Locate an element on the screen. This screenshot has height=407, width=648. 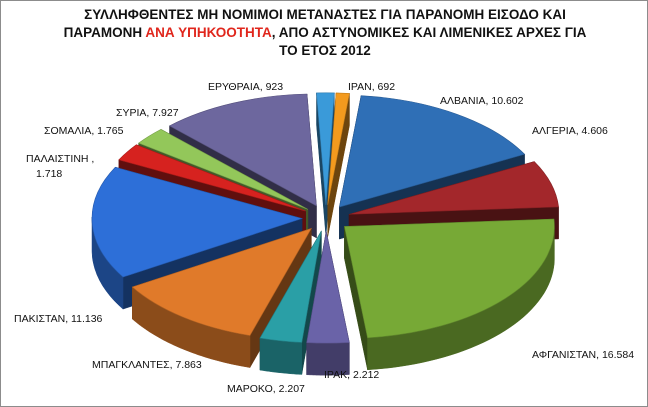
slice-ΙΡΑΚ is located at coordinates (328, 303).